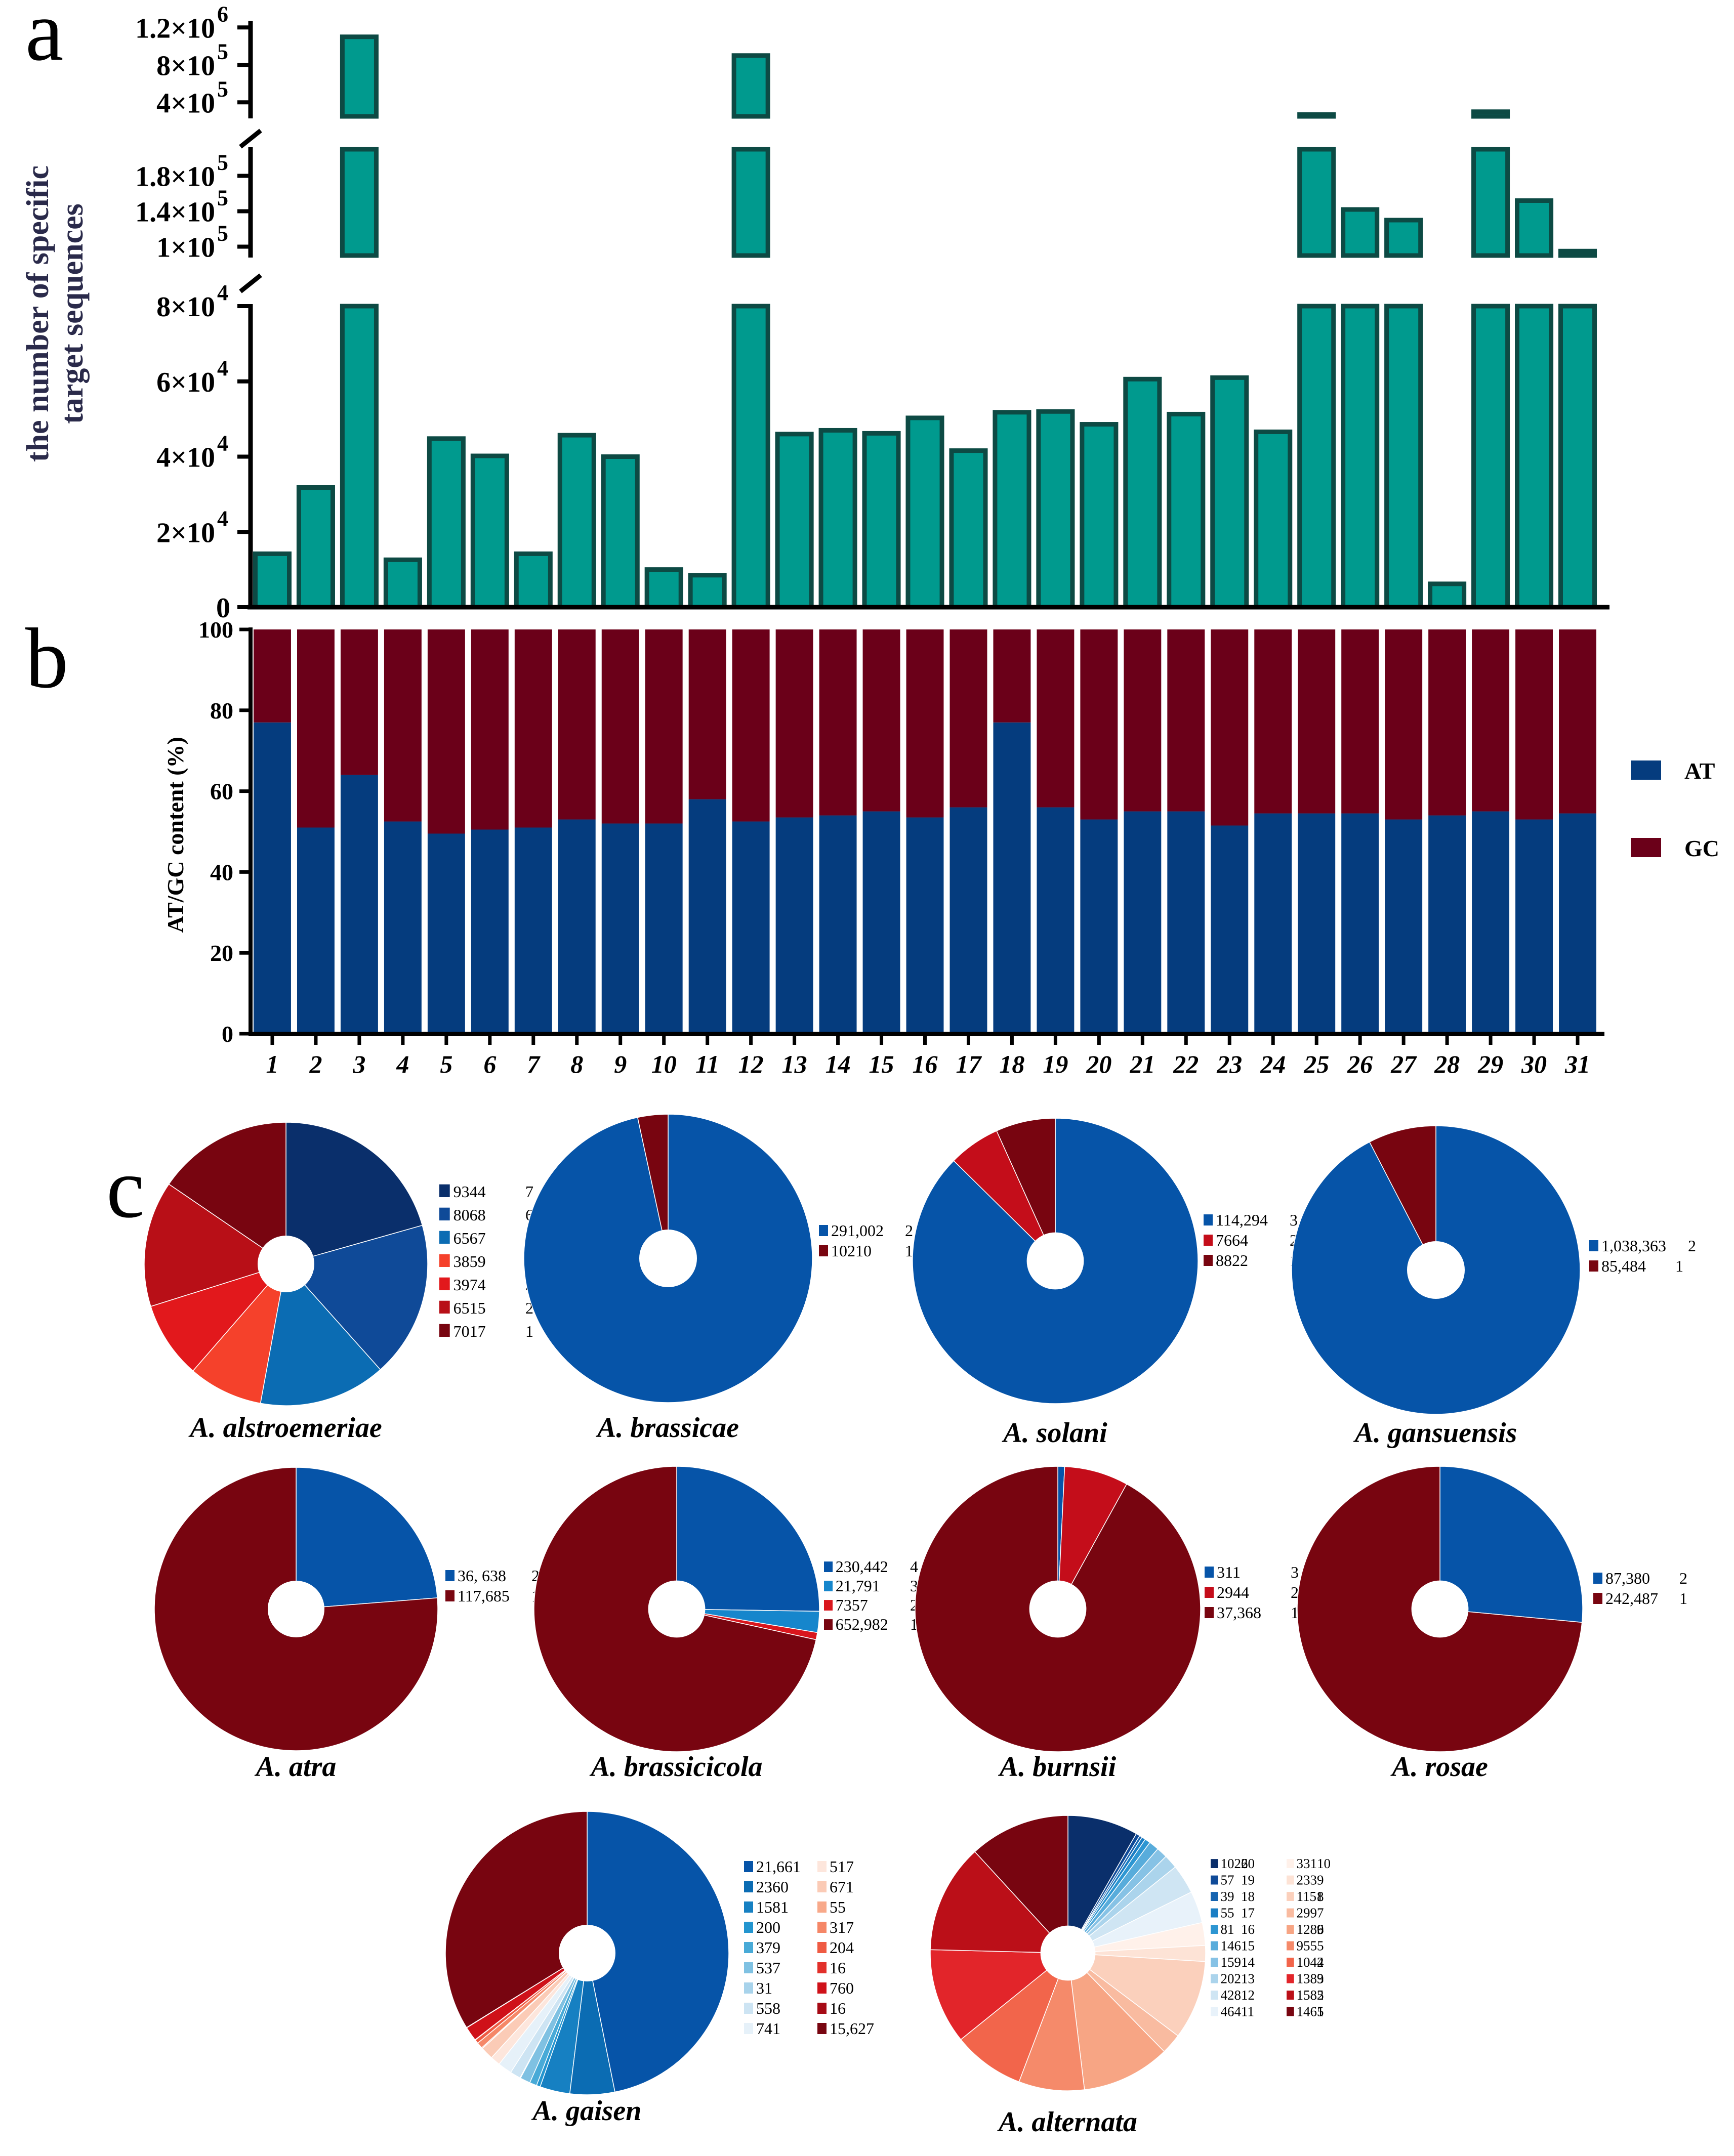  I want to click on y-tick-label: 1×10, so click(185, 248).